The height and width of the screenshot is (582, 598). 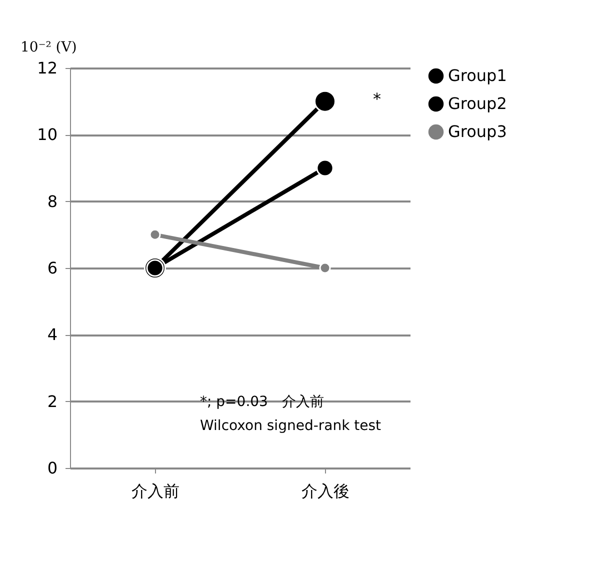 I want to click on x-tick-label: 介入前, so click(x=156, y=491).